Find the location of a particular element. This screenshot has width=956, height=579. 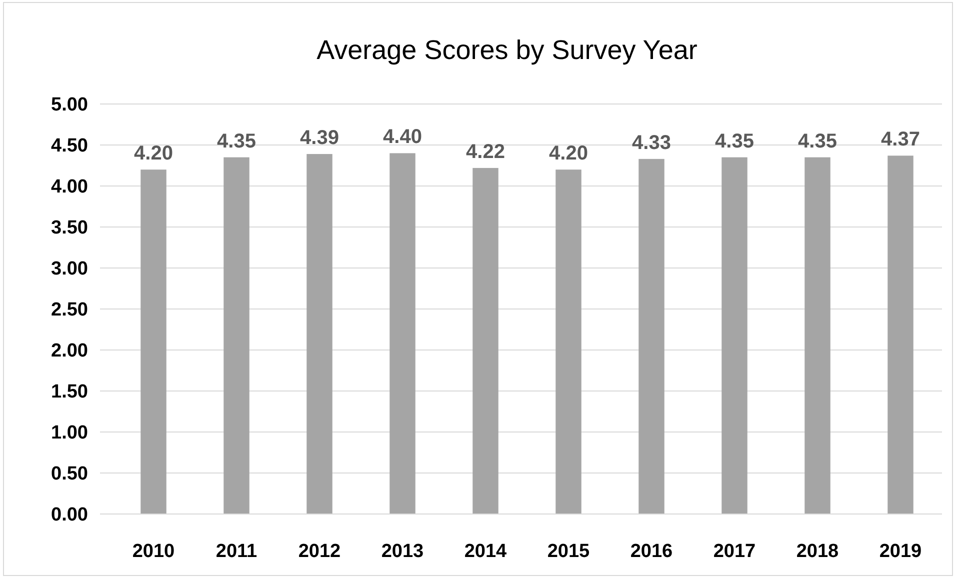

data-label: 4.37 is located at coordinates (900, 139).